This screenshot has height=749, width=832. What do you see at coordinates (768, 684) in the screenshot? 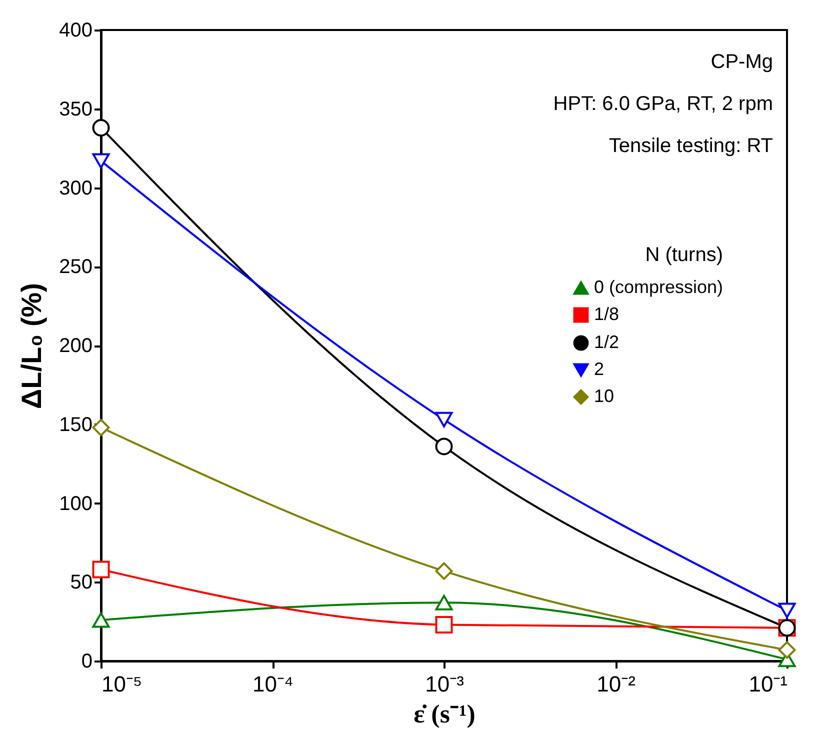
I see `x-tick-label: 10⁻¹` at bounding box center [768, 684].